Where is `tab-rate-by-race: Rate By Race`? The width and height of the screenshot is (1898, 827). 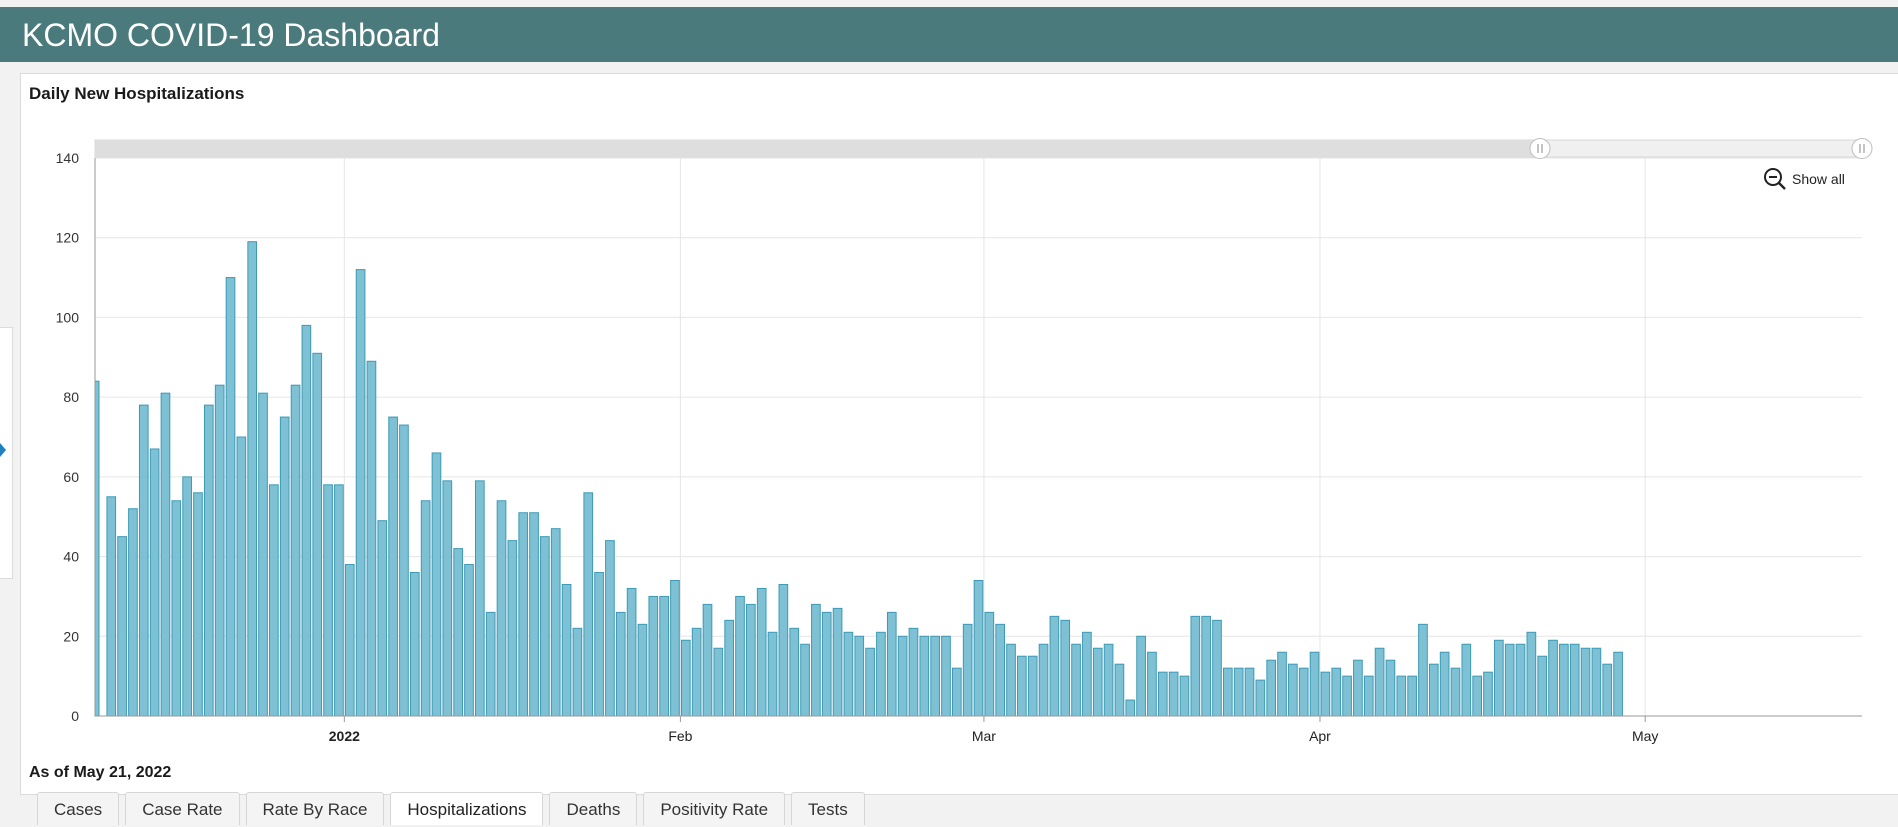
tab-rate-by-race: Rate By Race is located at coordinates (315, 808).